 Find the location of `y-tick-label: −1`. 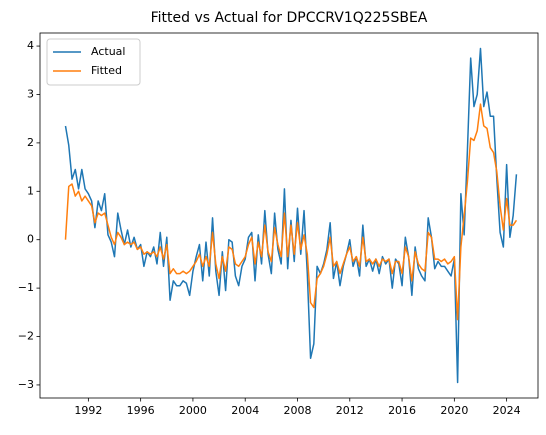

y-tick-label: −1 is located at coordinates (26, 287).